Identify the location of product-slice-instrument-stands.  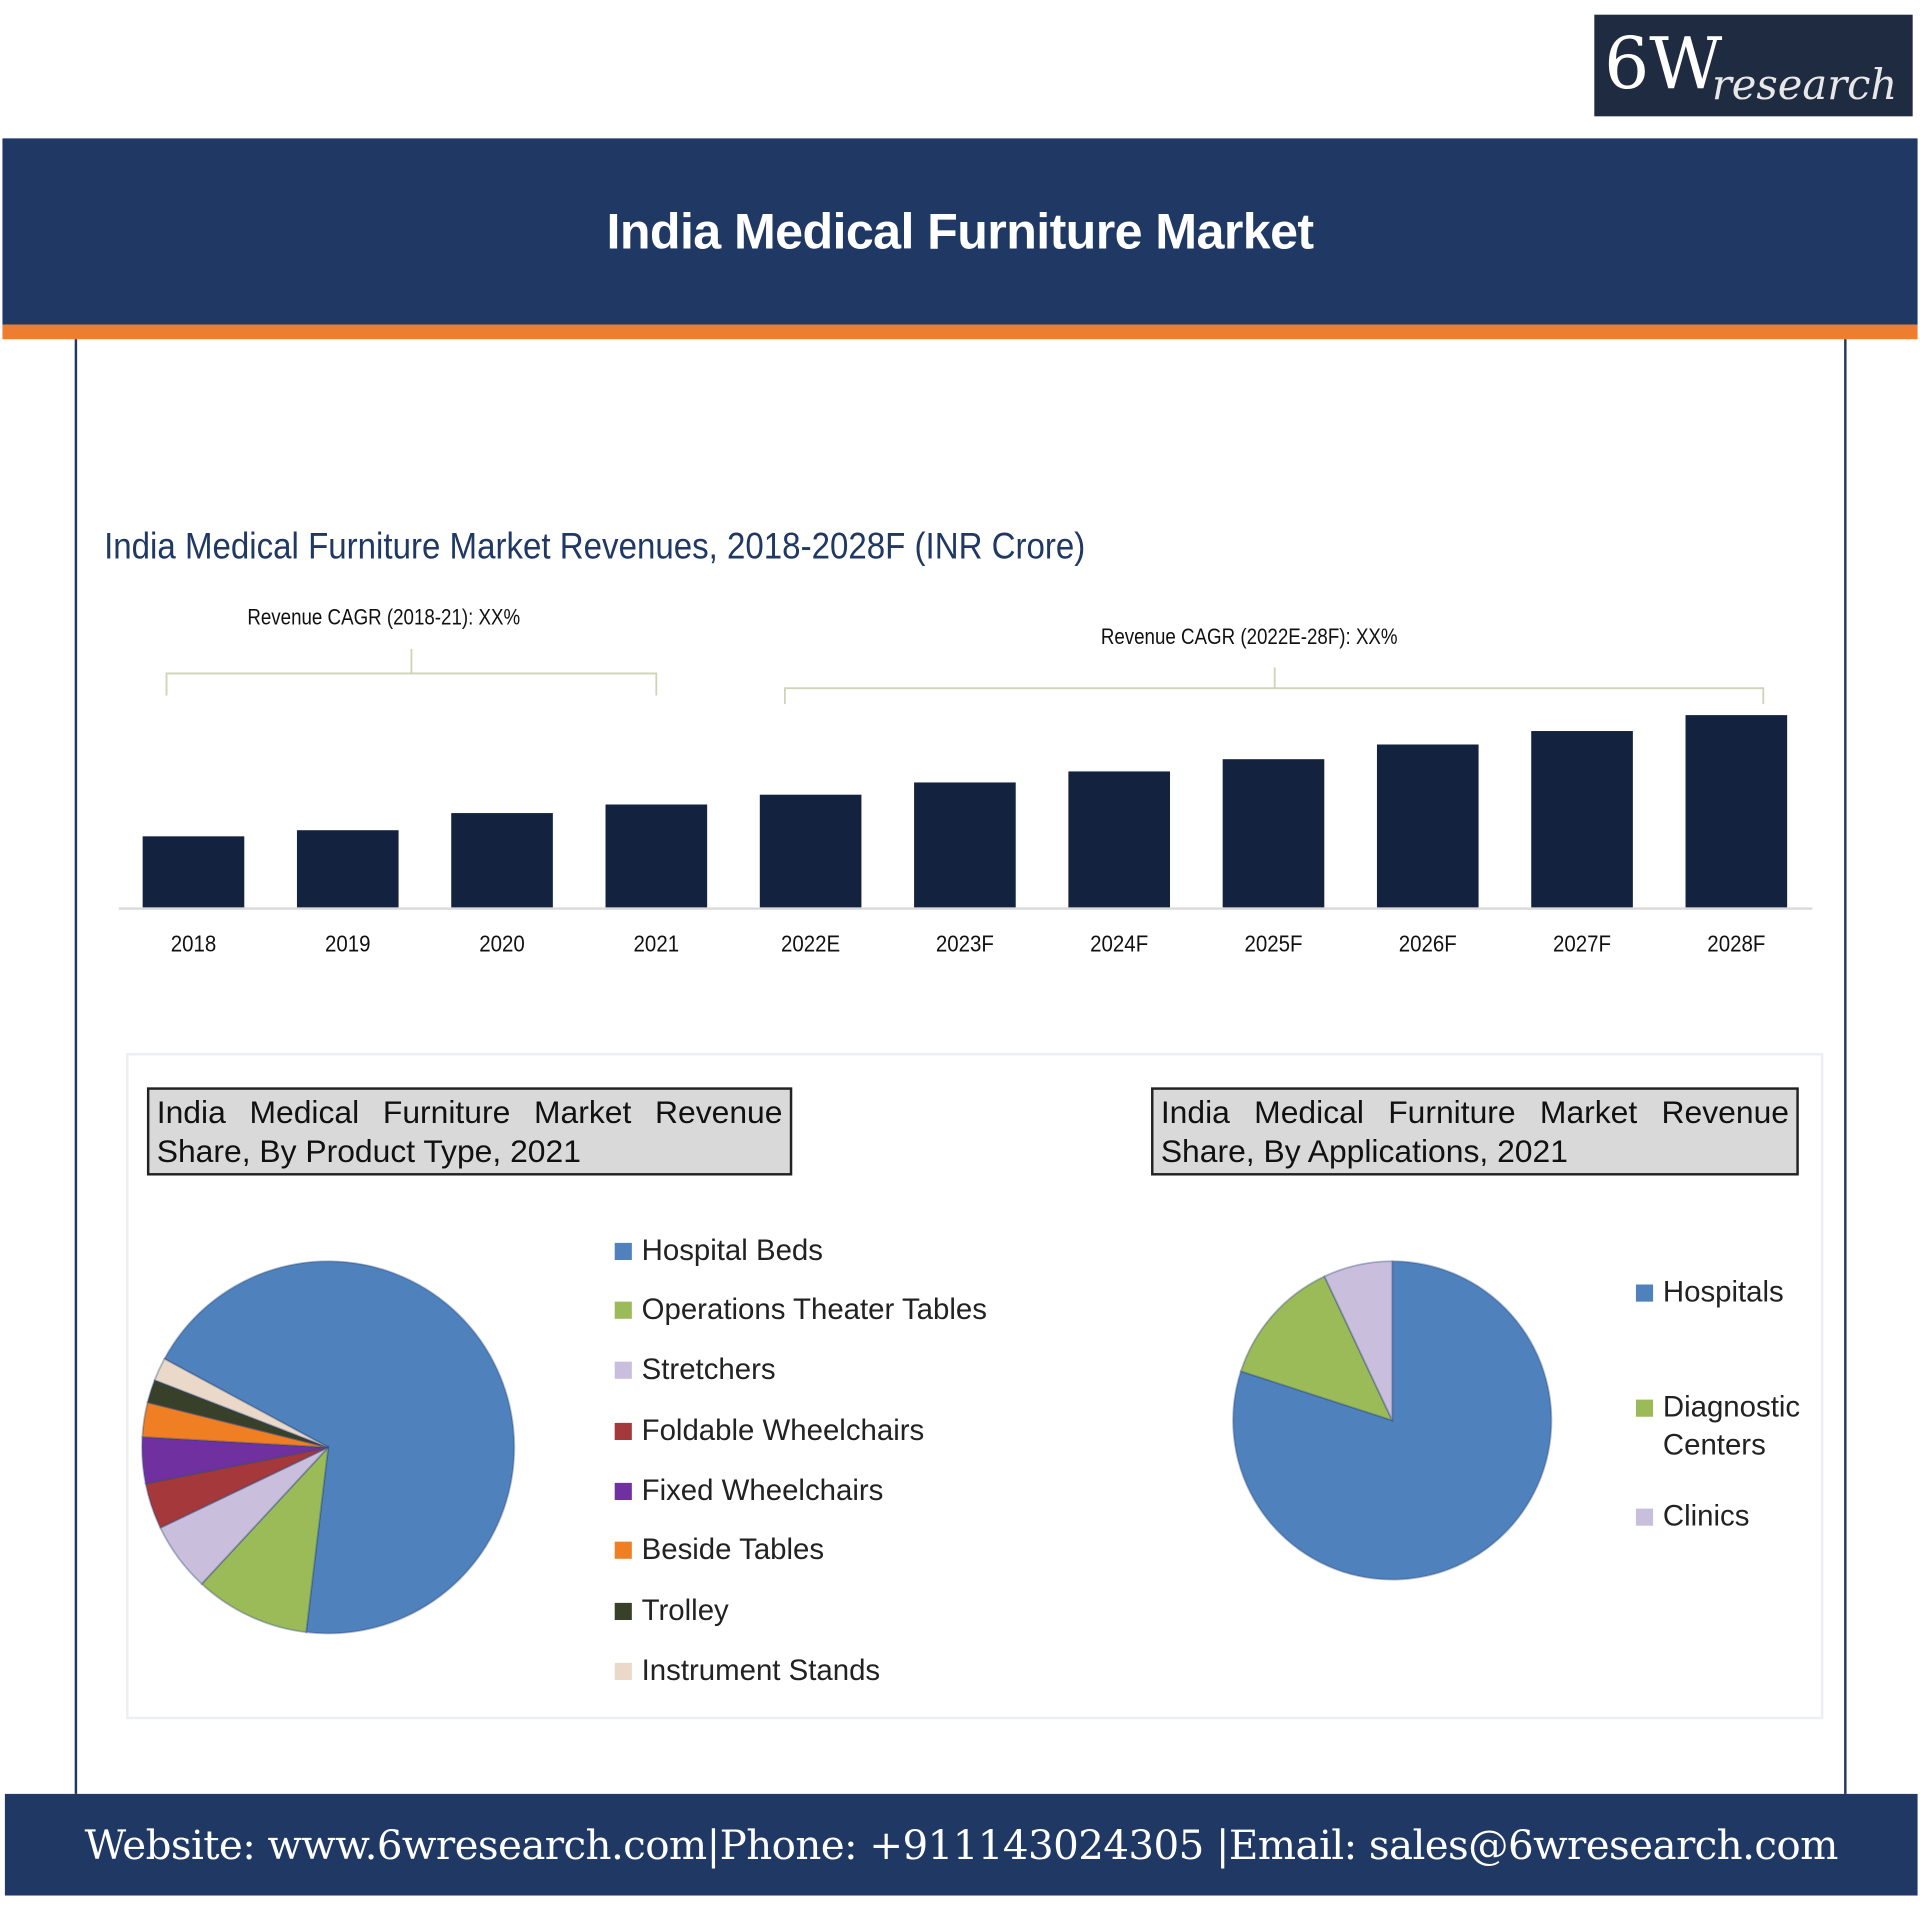
(241, 1403).